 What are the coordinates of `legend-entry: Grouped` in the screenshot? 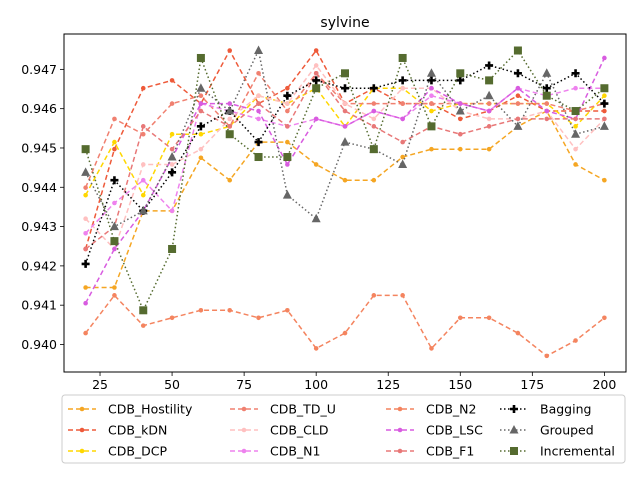 It's located at (547, 430).